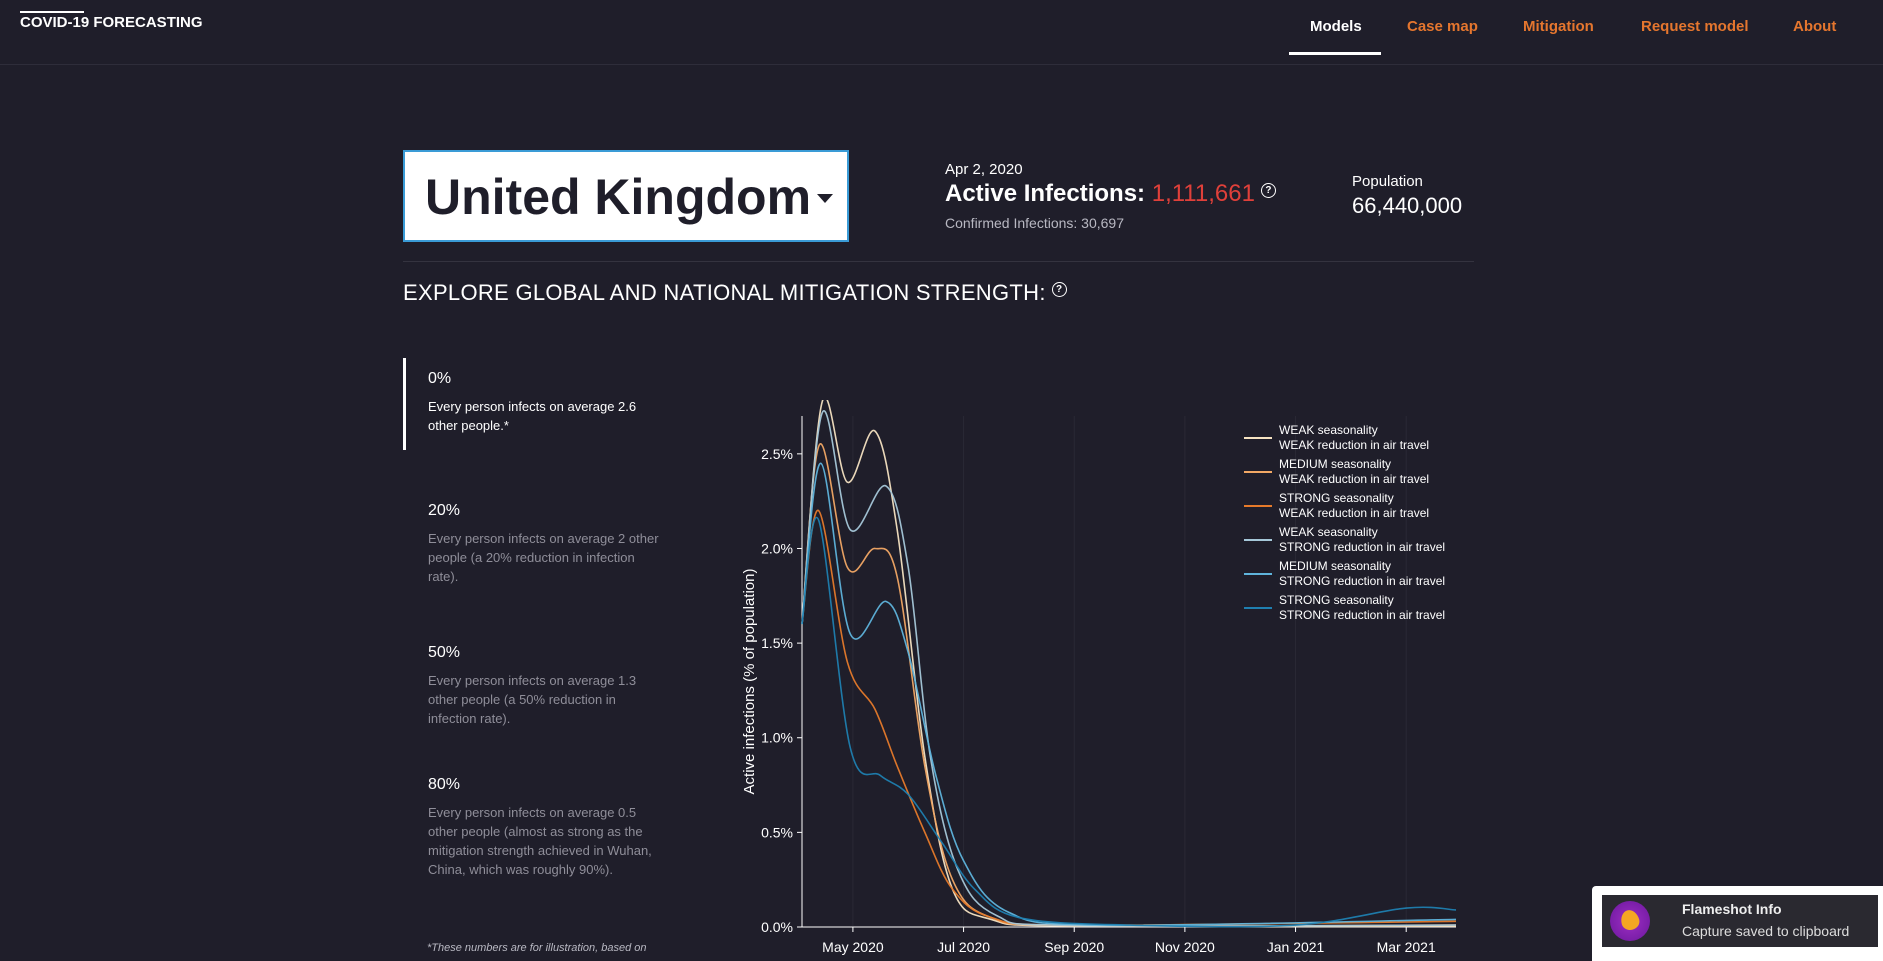  I want to click on y-tick-label: 0.5%, so click(777, 832).